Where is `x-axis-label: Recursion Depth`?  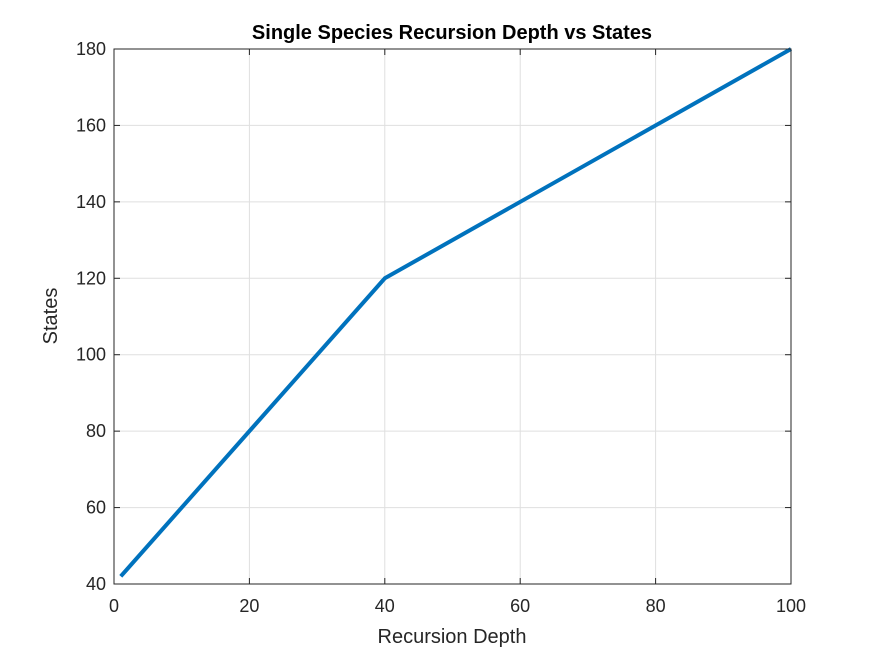 x-axis-label: Recursion Depth is located at coordinates (452, 637).